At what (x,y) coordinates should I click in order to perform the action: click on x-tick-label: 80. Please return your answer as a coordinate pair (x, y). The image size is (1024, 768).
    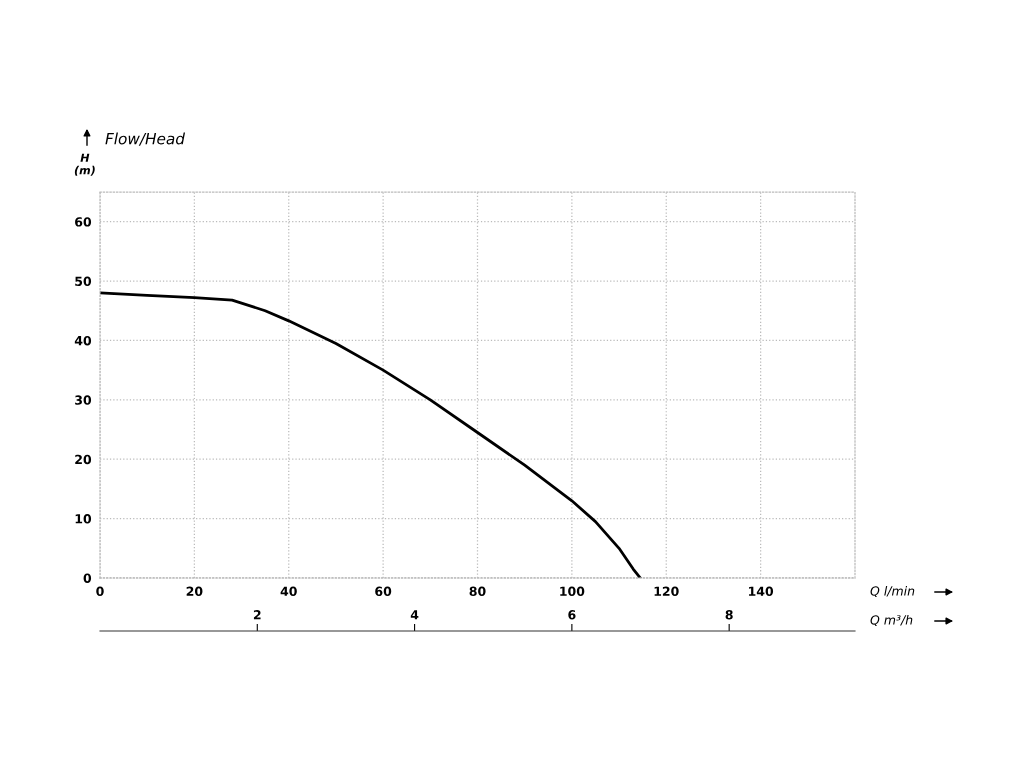
    Looking at the image, I should click on (477, 591).